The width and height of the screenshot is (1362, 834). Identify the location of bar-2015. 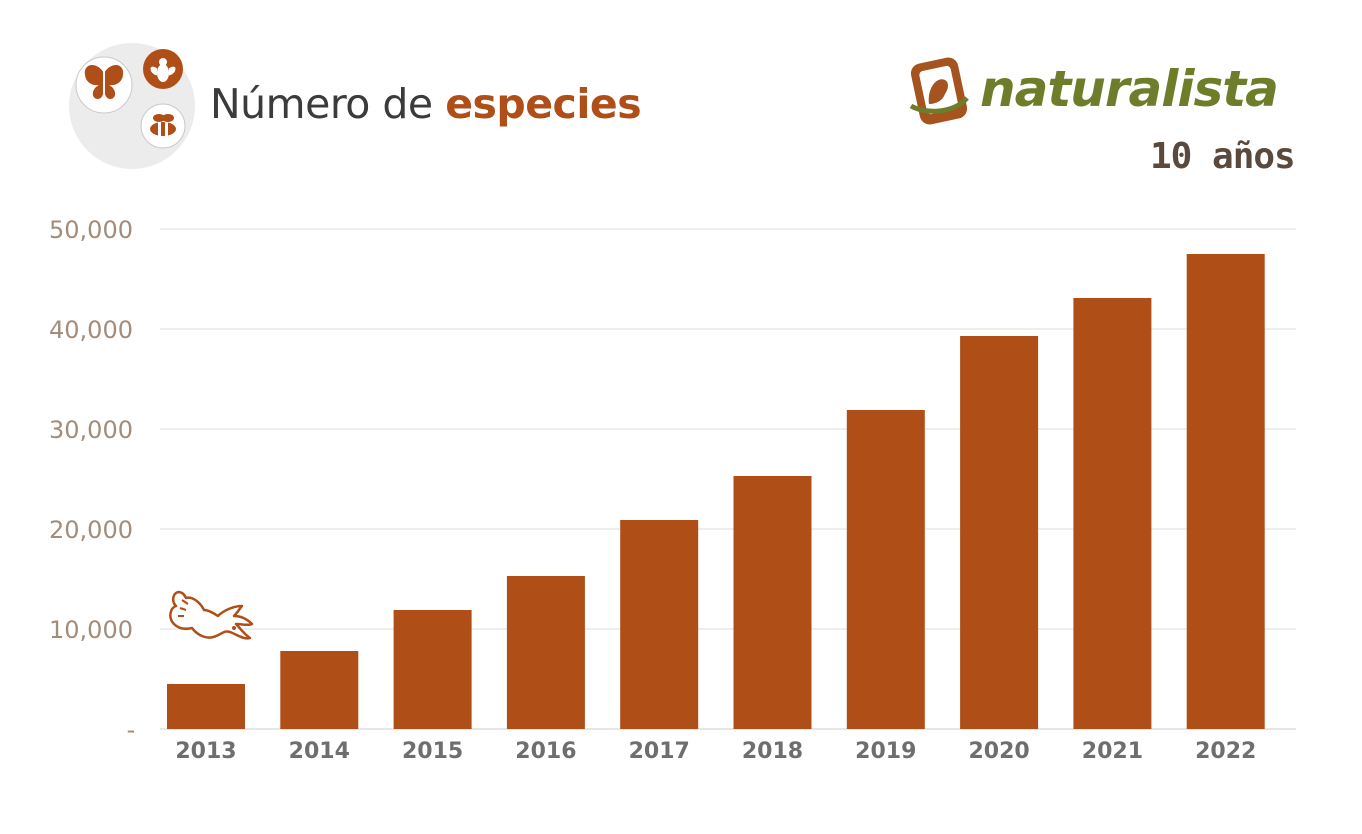
(432, 669).